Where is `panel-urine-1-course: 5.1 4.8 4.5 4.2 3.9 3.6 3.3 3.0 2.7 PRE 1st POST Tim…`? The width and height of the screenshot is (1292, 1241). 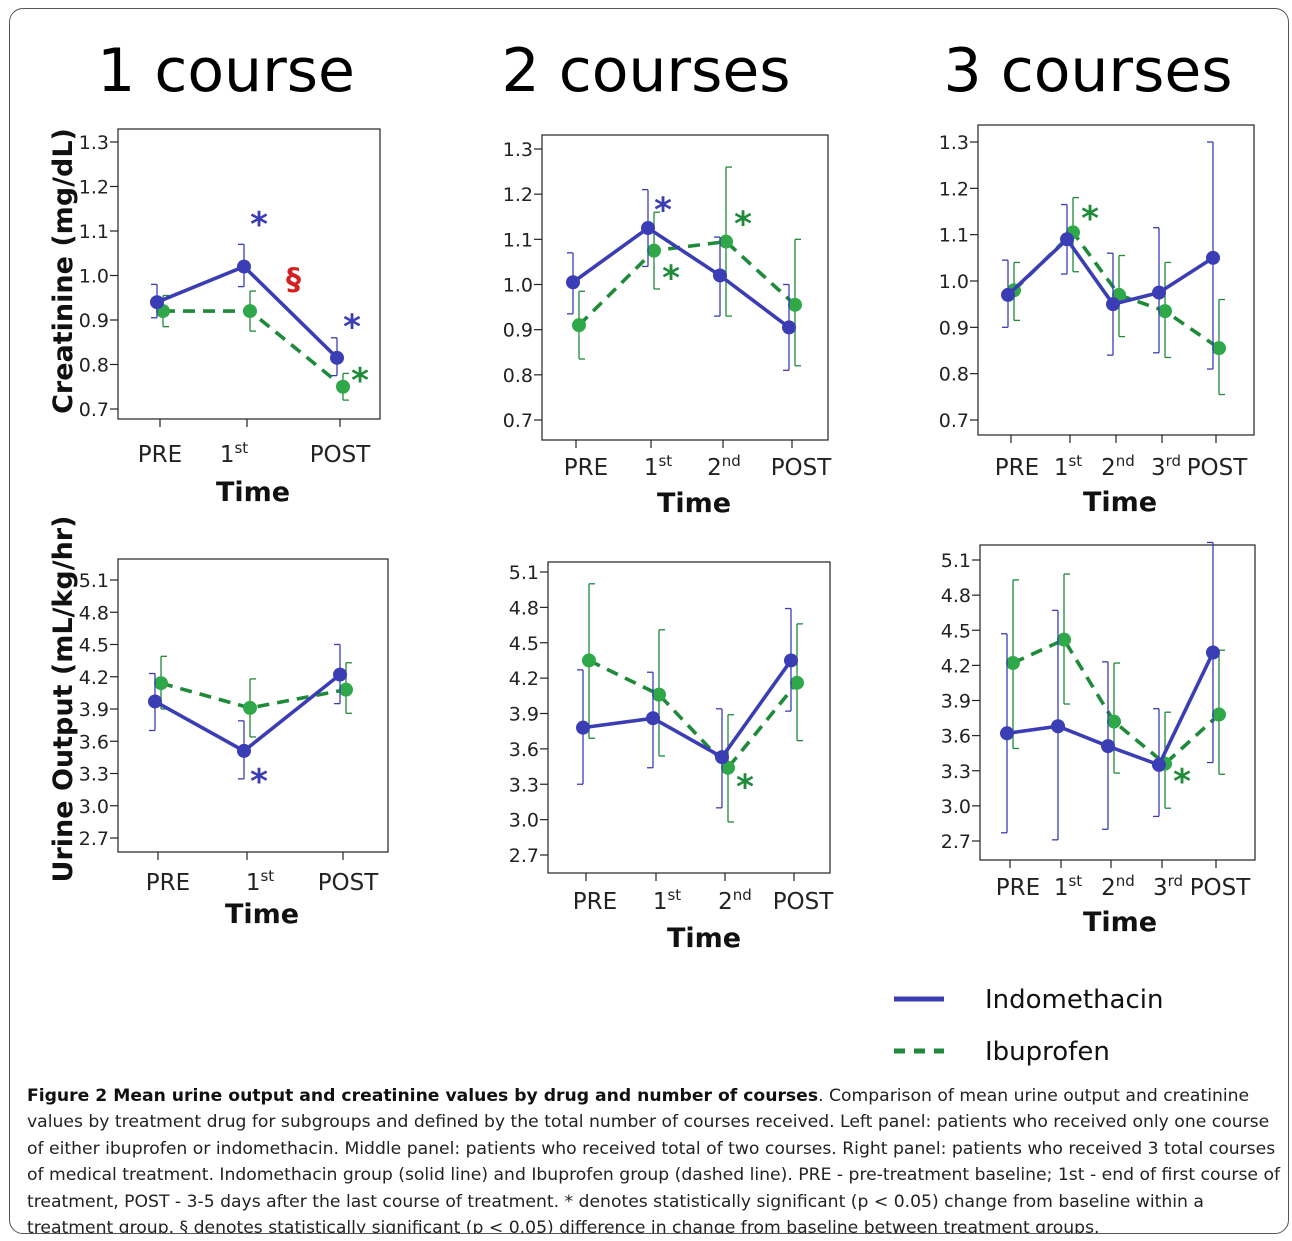
panel-urine-1-course: 5.1 4.8 4.5 4.2 3.9 3.6 3.3 3.0 2.7 PRE 1st POST Tim… is located at coordinates (234, 744).